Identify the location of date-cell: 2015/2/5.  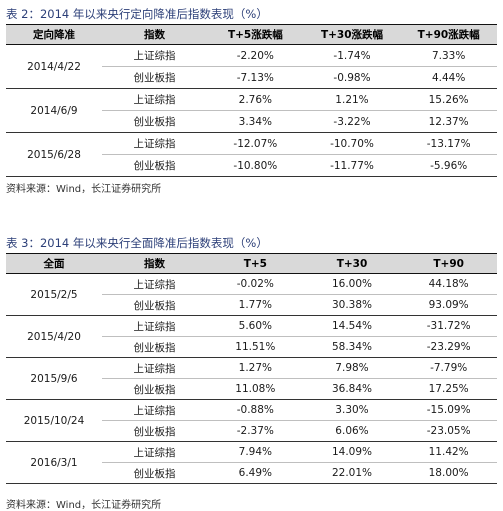
(54, 294).